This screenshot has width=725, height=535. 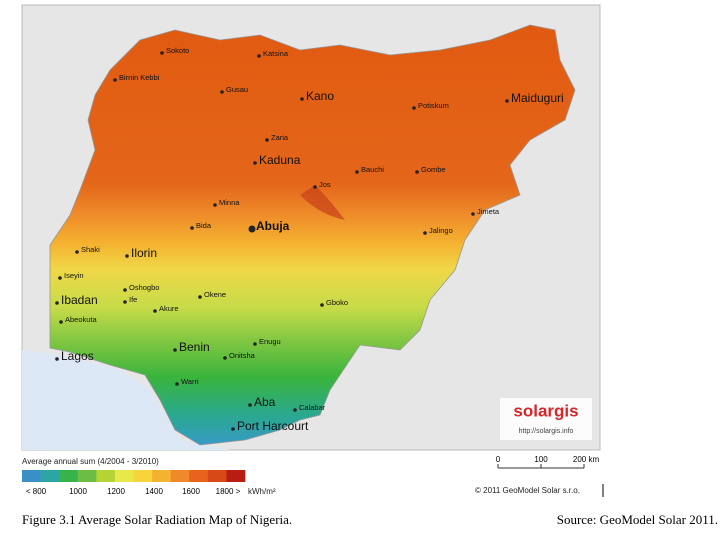 I want to click on sea, so click(x=126, y=400).